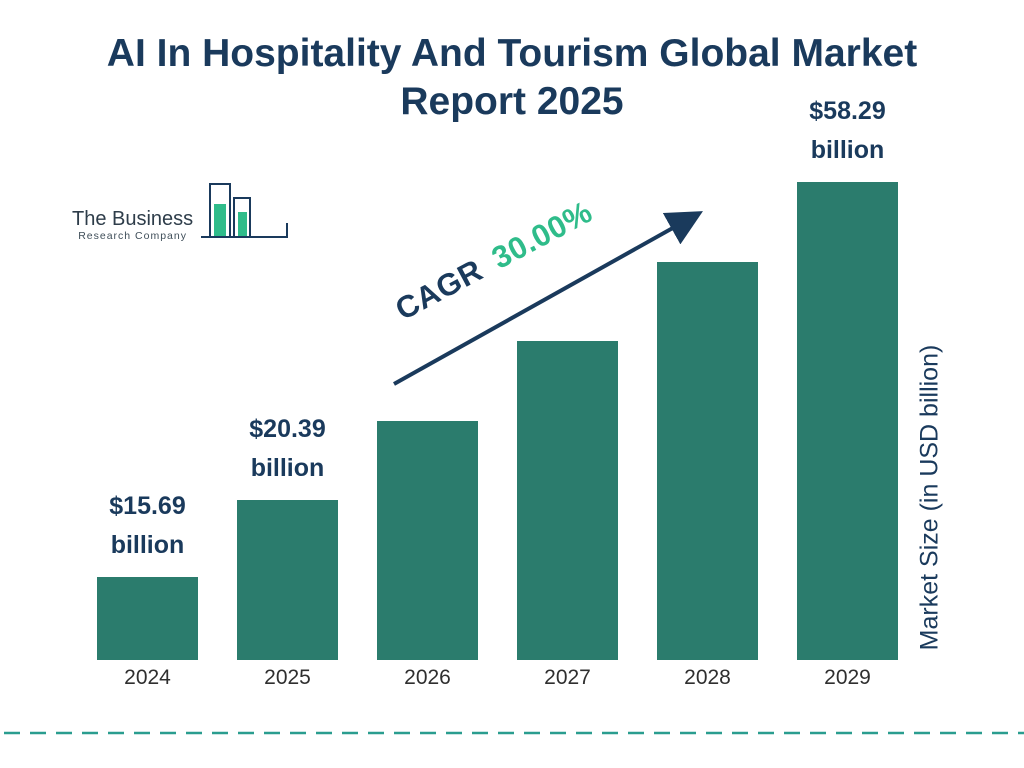 This screenshot has width=1024, height=768. I want to click on x-tick-2028: 2028, so click(707, 677).